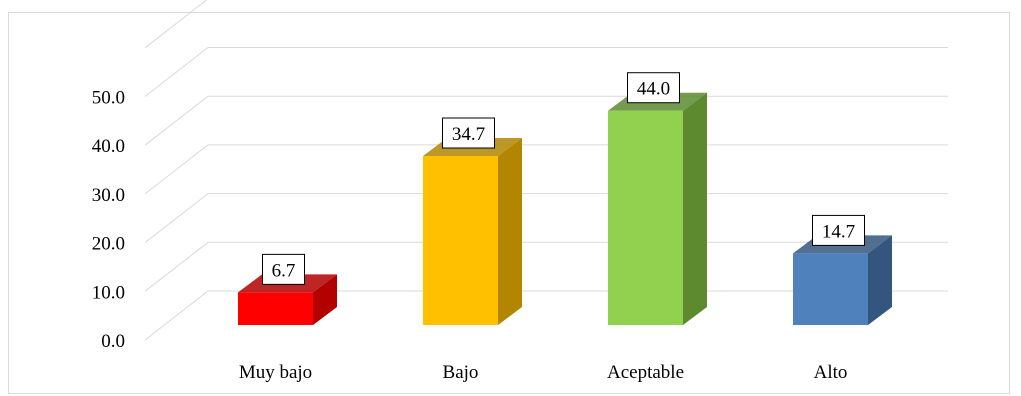  I want to click on data-label: 6.7, so click(284, 270).